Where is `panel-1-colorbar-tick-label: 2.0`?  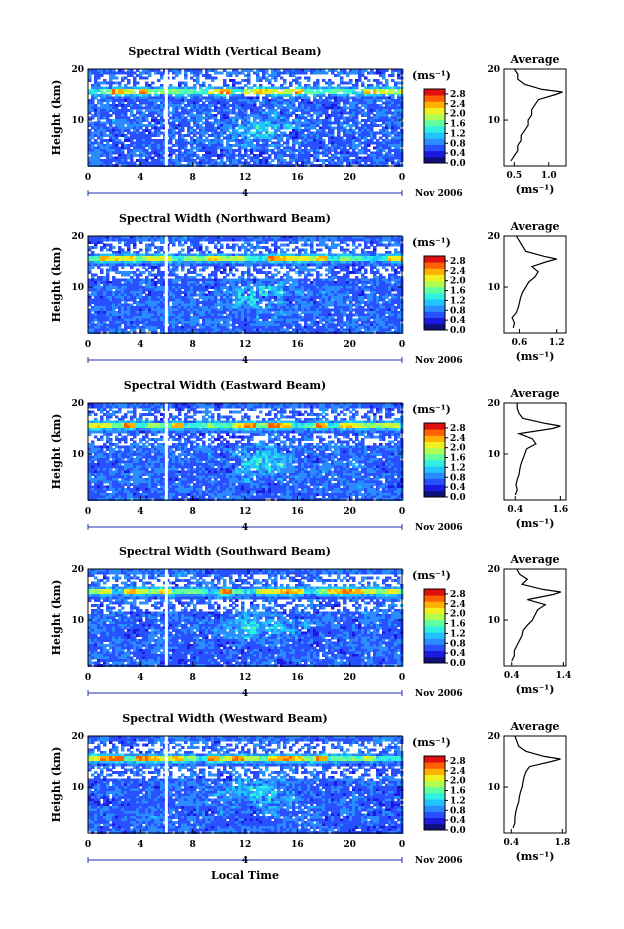
panel-1-colorbar-tick-label: 2.0 is located at coordinates (458, 115).